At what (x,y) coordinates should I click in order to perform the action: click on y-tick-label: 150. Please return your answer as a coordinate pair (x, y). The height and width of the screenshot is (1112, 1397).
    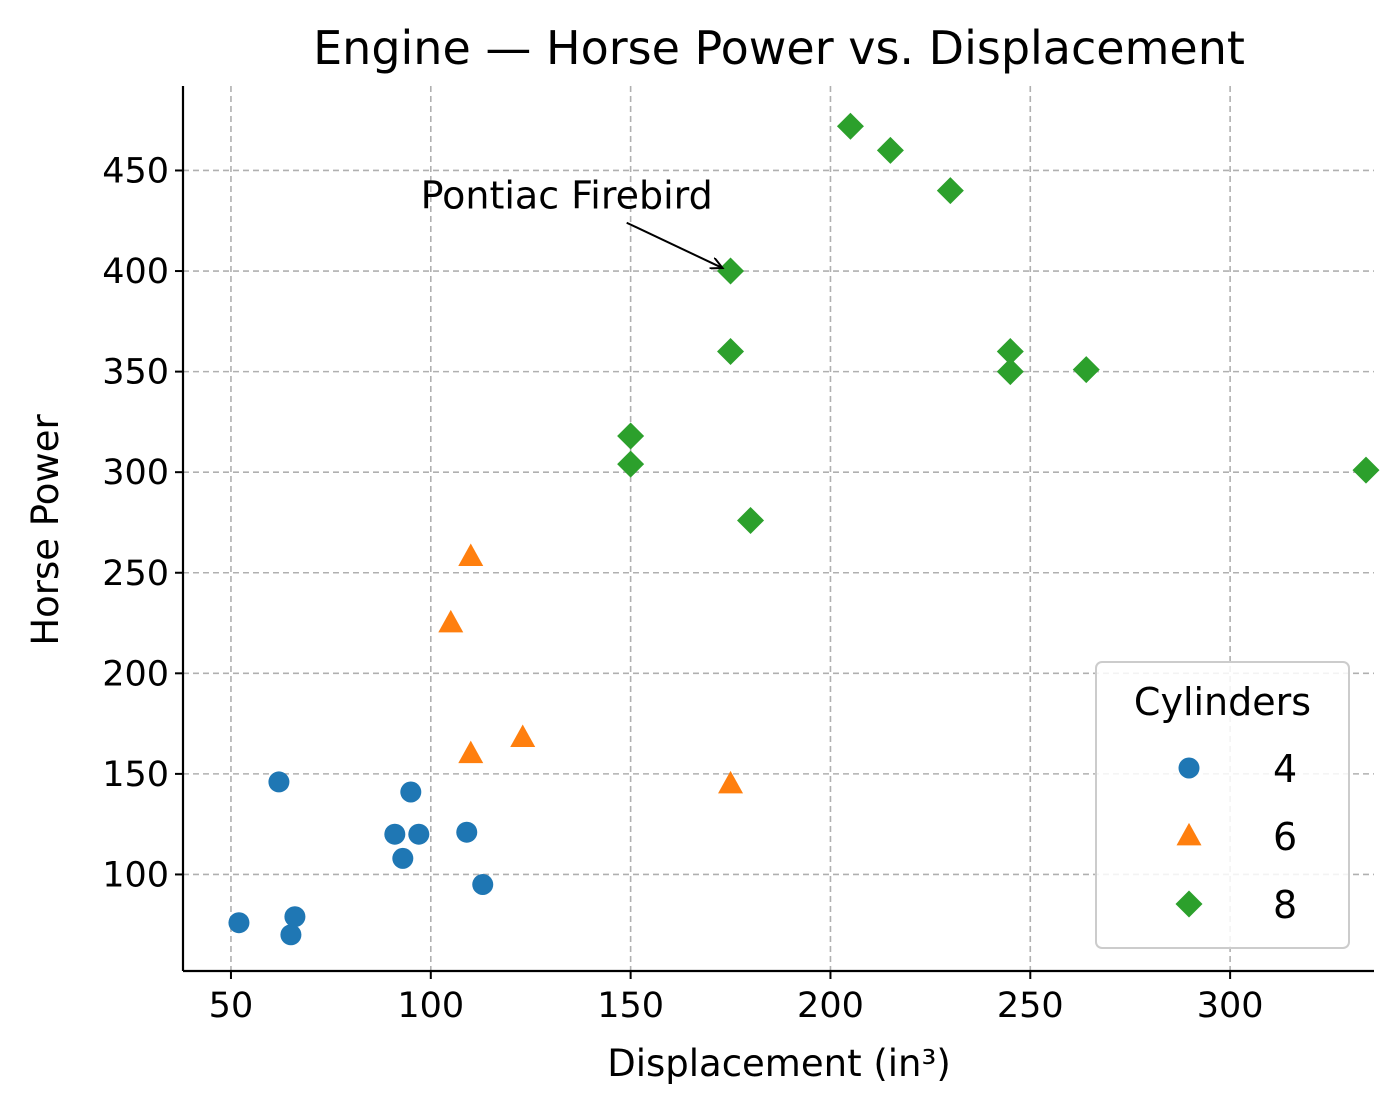
    Looking at the image, I should click on (135, 775).